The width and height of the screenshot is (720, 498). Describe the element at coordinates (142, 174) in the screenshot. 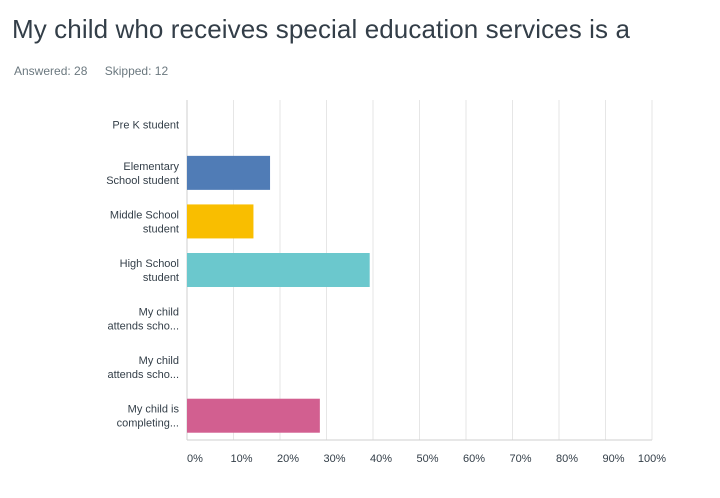

I see `category-label: Elementary School student` at that location.